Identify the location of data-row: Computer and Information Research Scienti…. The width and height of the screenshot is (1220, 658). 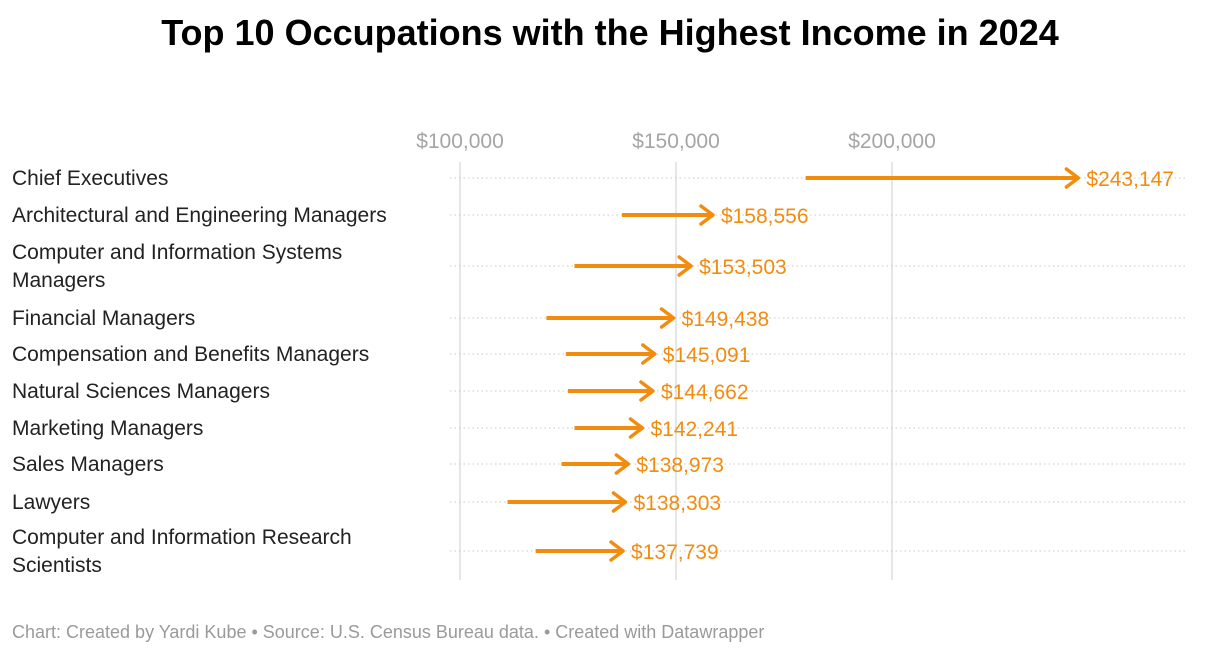
(600, 551).